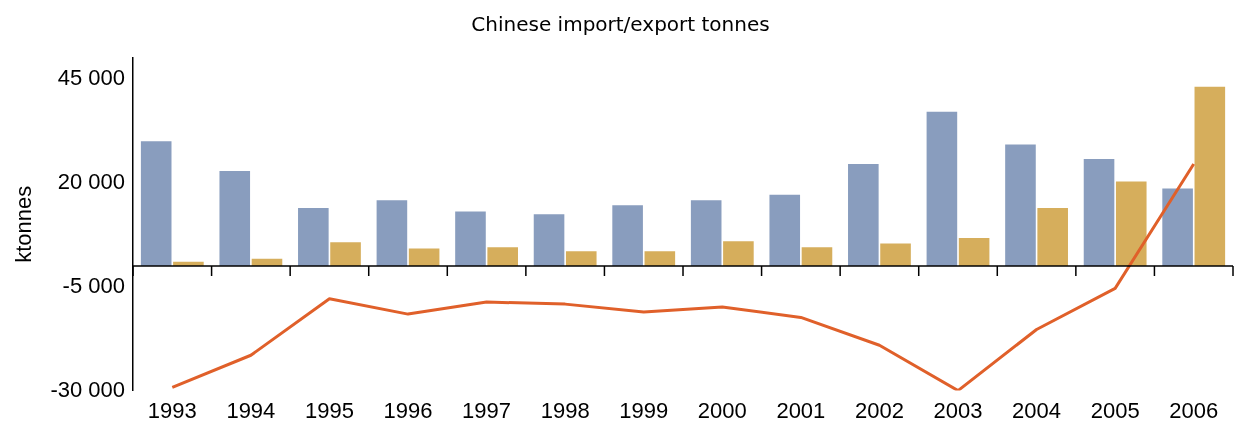 The width and height of the screenshot is (1253, 433). What do you see at coordinates (94, 285) in the screenshot?
I see `y-tick-label: -5 000` at bounding box center [94, 285].